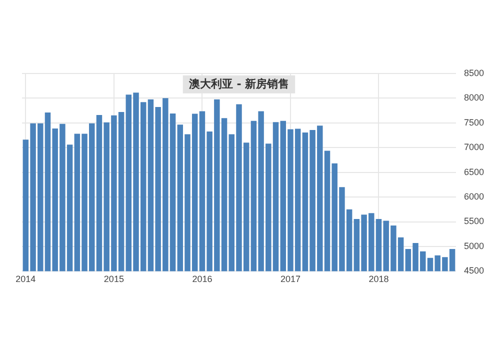 Image resolution: width=500 pixels, height=362 pixels. Describe the element at coordinates (202, 279) in the screenshot. I see `x-tick-label: 2016` at that location.